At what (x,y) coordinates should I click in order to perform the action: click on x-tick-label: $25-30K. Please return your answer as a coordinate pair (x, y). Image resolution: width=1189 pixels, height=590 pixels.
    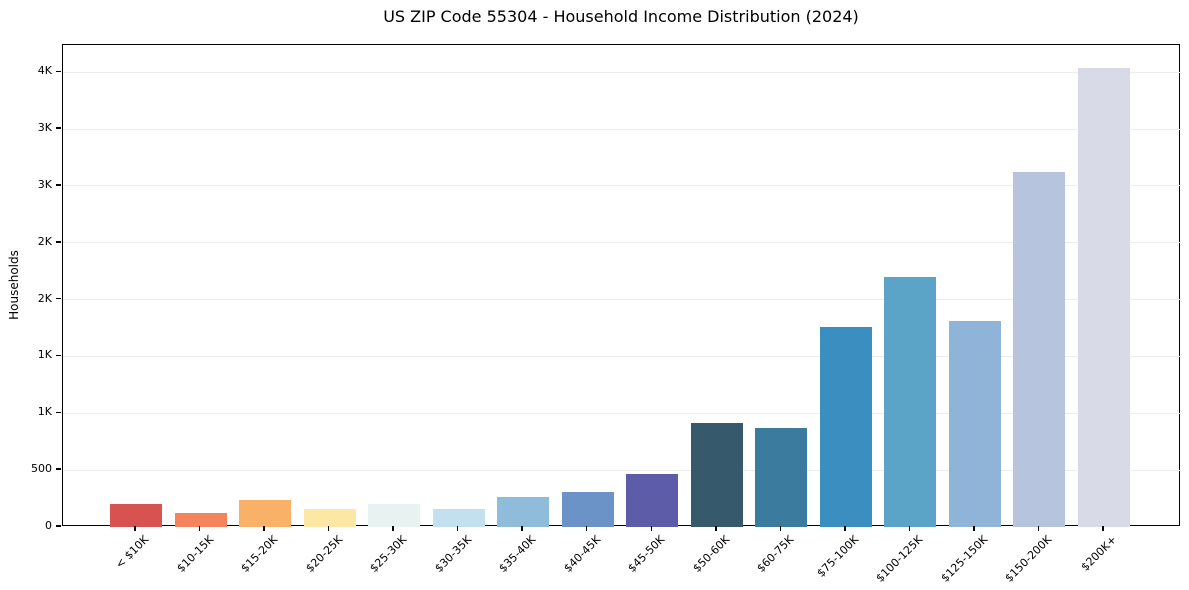
    Looking at the image, I should click on (388, 554).